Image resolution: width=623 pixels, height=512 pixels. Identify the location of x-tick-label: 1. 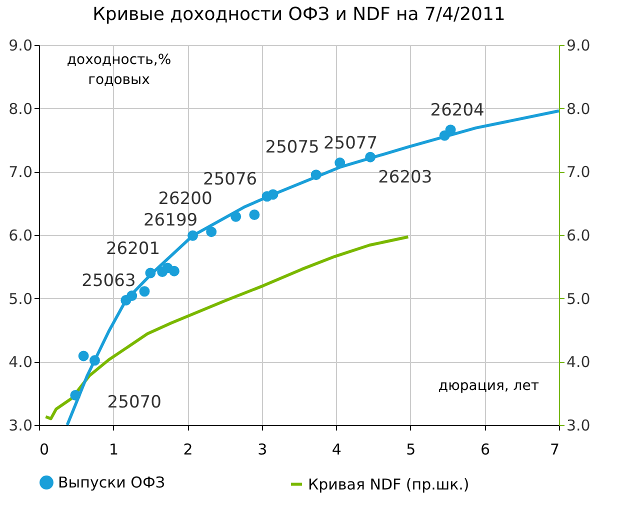
(114, 449).